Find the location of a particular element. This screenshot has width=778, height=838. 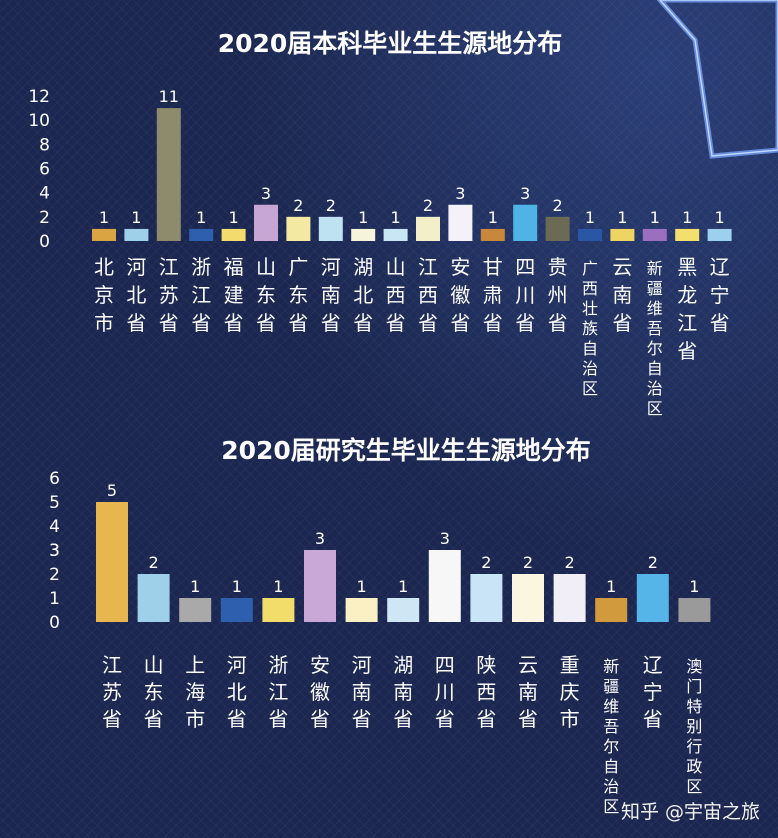

data-label: 11 is located at coordinates (169, 96).